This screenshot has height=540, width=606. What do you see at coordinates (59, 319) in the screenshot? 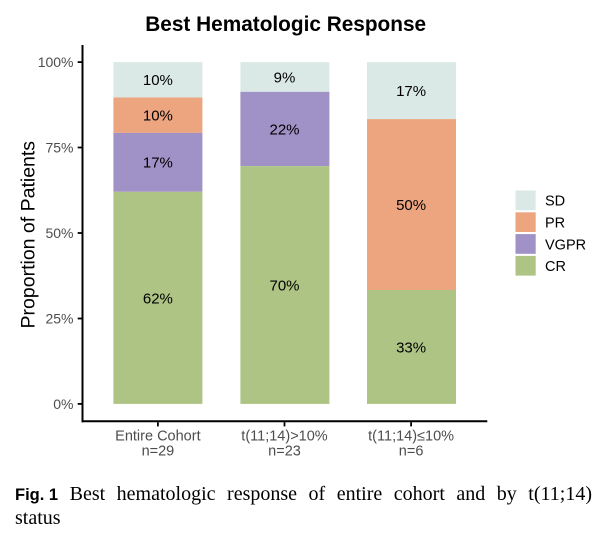
I see `svg-text: 25%` at bounding box center [59, 319].